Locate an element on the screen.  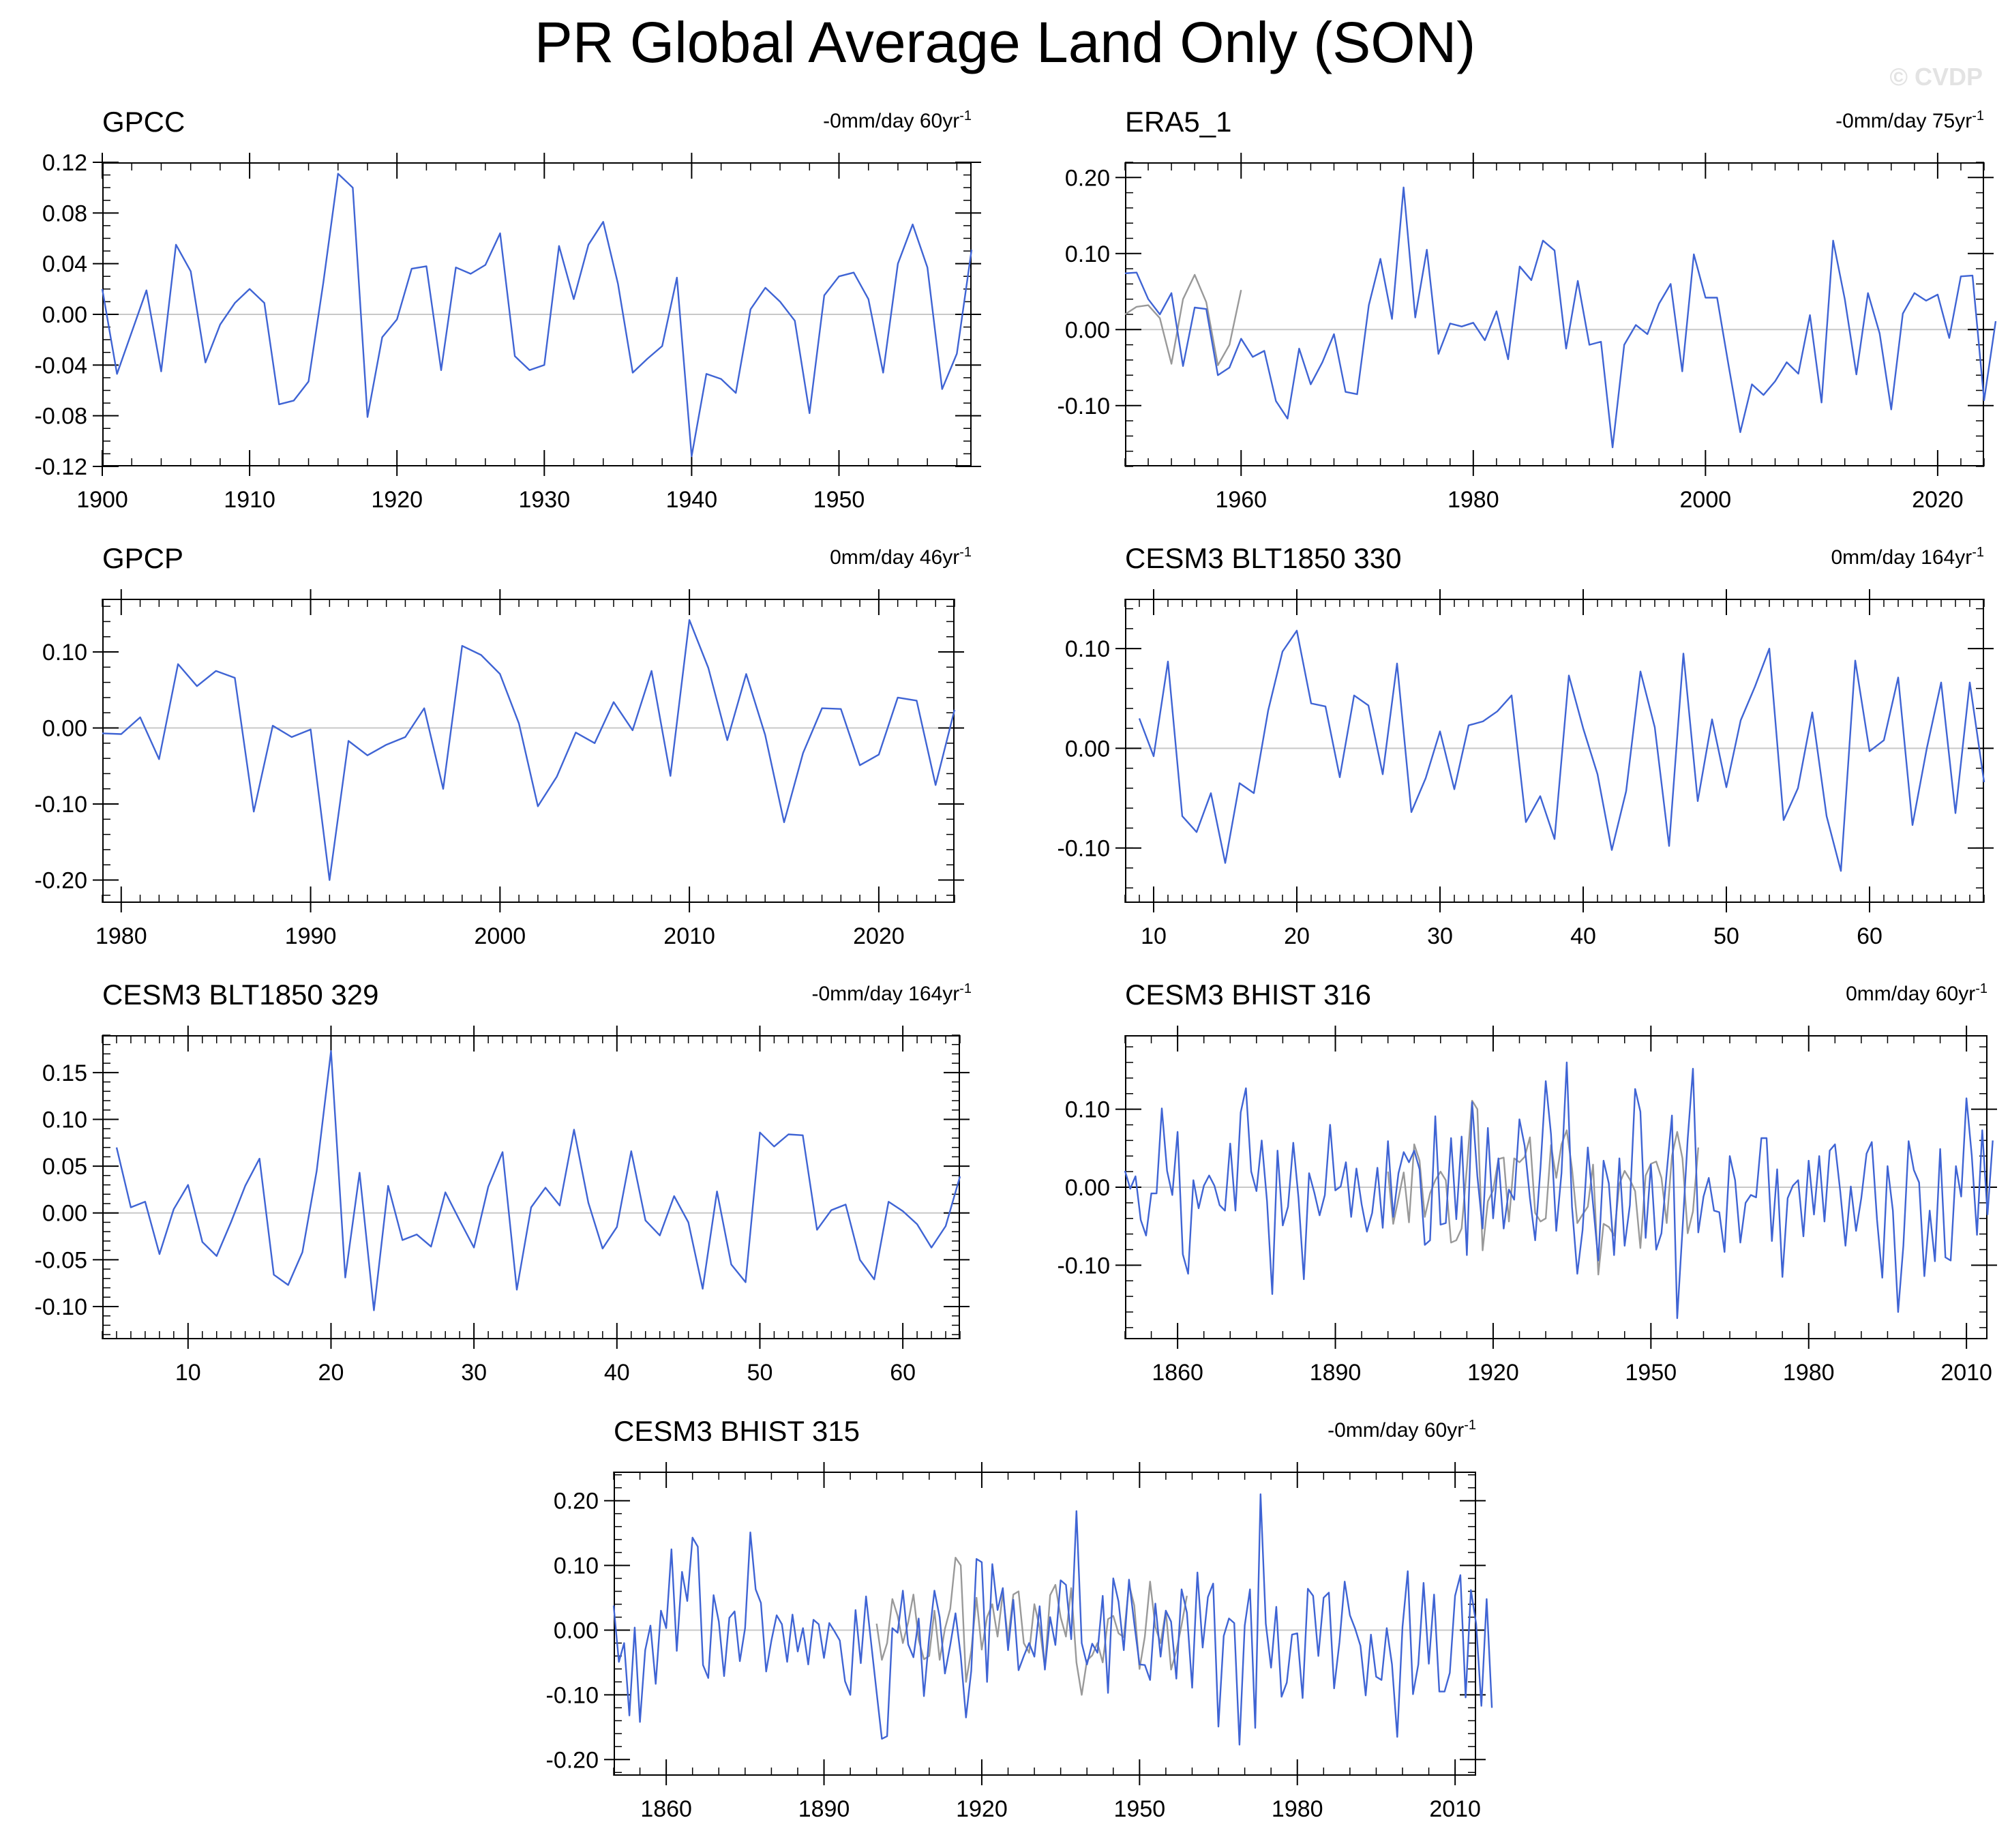
plot-area: 1960 1980 2000 2020 -0.10 0.00 0.10 0.20 is located at coordinates (1527, 333).